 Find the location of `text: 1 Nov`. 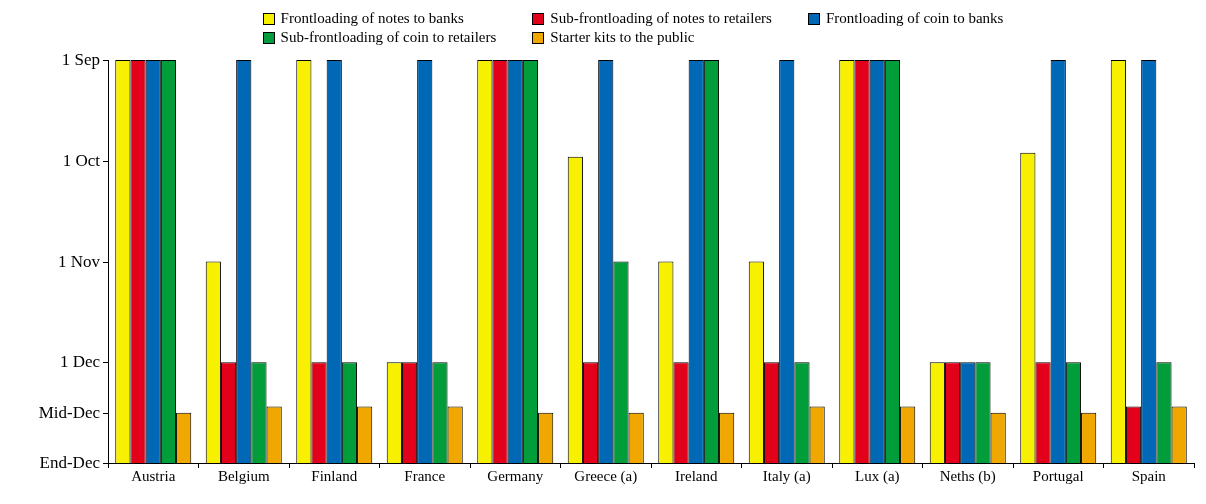

text: 1 Nov is located at coordinates (79, 261).